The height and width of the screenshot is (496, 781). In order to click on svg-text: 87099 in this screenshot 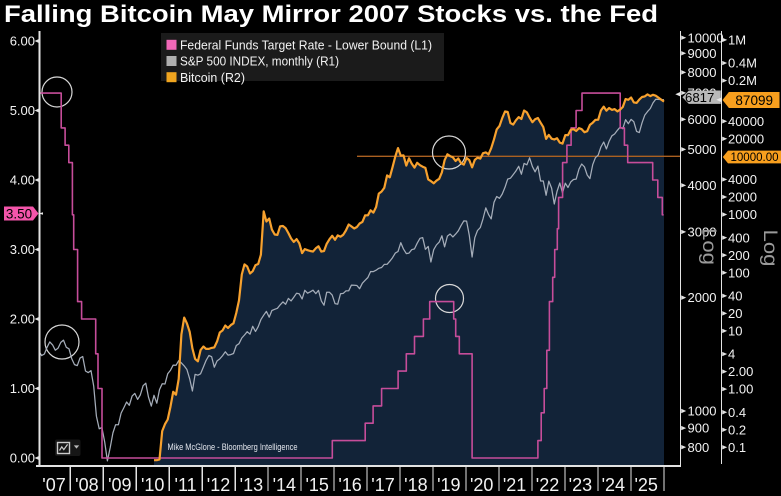, I will do `click(754, 100)`.